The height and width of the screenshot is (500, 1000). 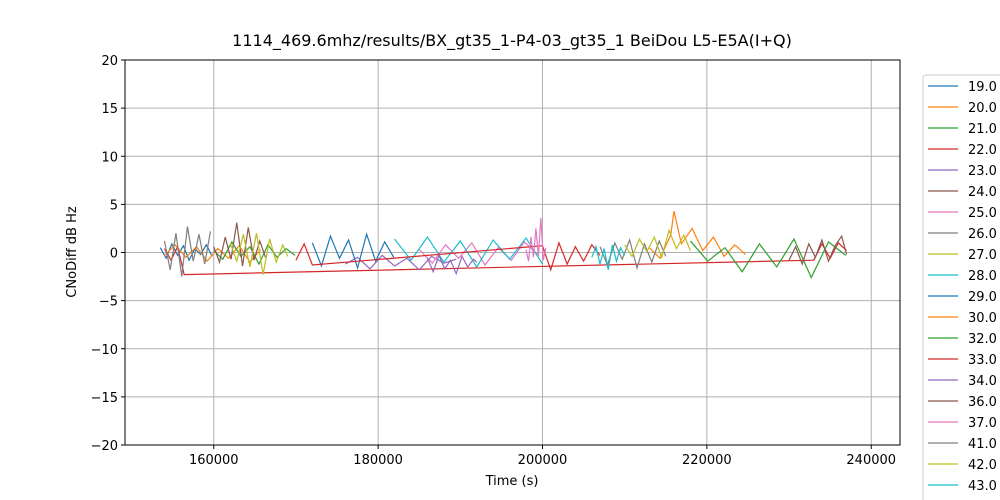 I want to click on x-axis-label: Time (s), so click(x=512, y=481).